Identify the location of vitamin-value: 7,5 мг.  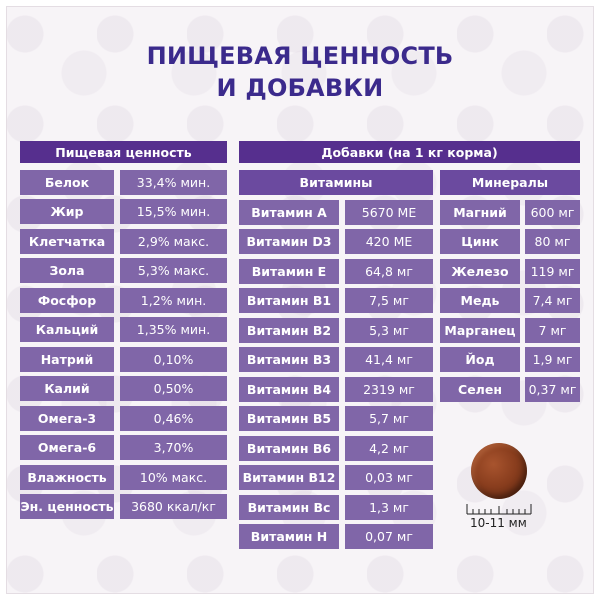
(389, 300).